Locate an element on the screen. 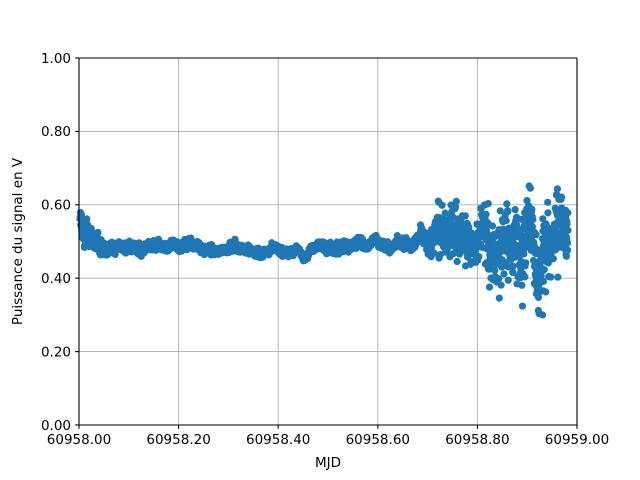 This screenshot has height=480, width=640. x-tick-label: 60958.40 is located at coordinates (278, 440).